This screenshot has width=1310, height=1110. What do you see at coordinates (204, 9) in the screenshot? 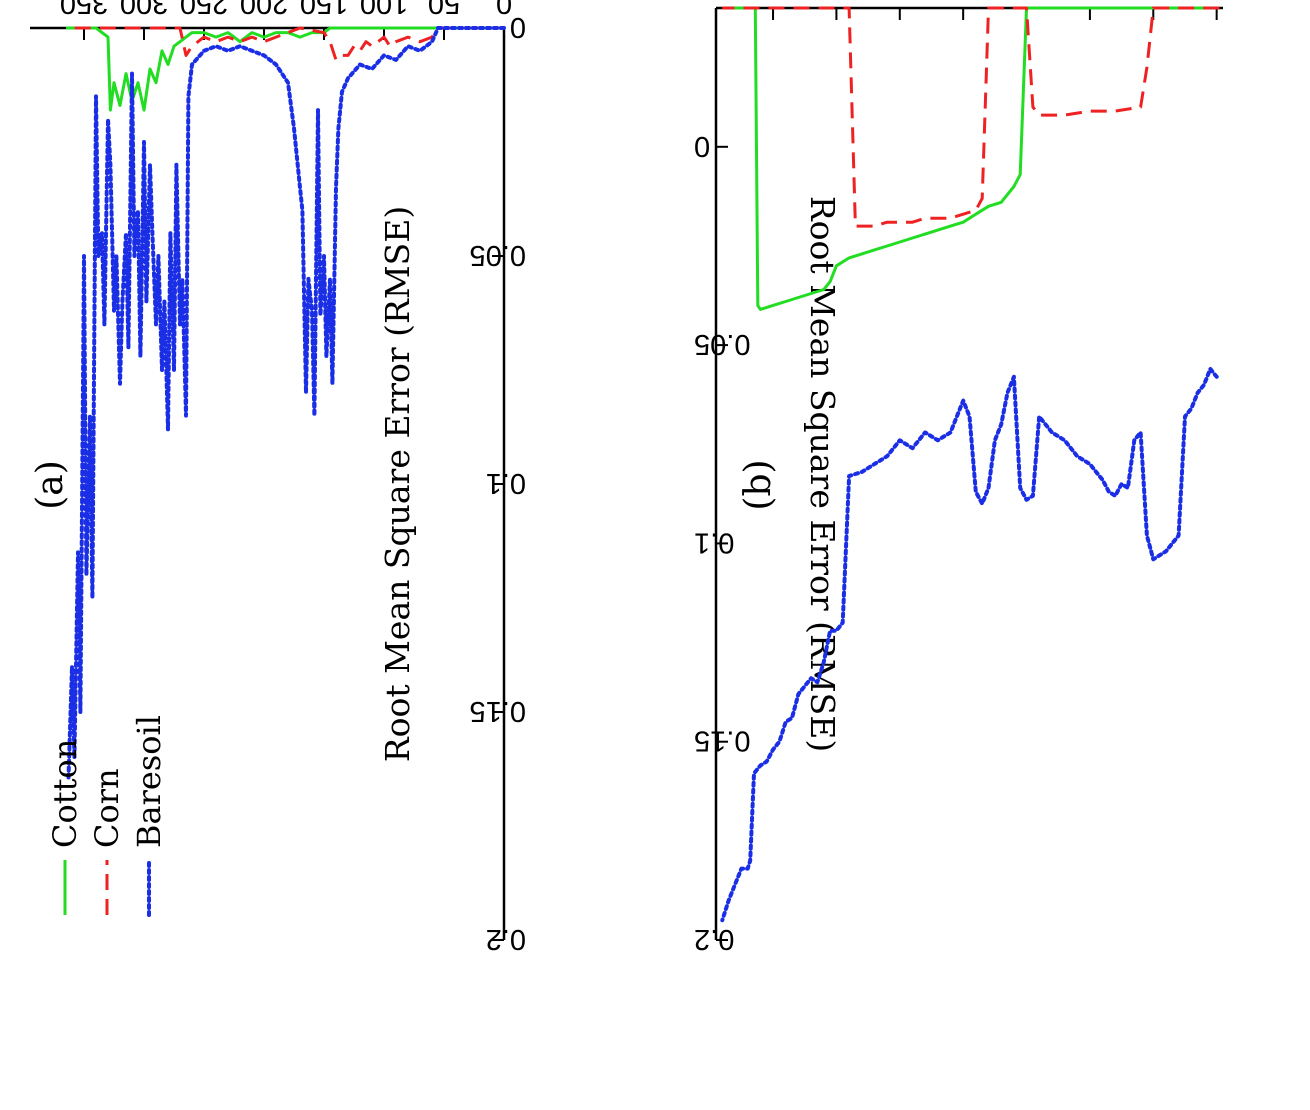
I see `x-tick-label: 250` at bounding box center [204, 9].